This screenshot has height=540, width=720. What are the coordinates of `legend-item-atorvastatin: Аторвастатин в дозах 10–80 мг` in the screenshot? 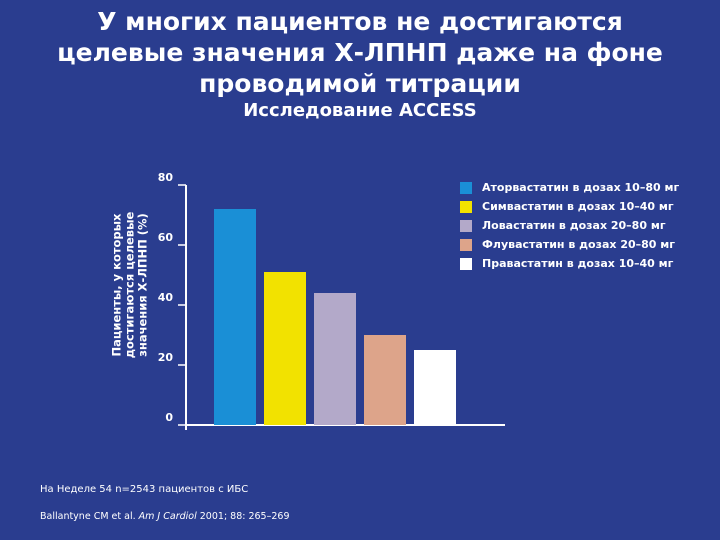 It's located at (569, 187).